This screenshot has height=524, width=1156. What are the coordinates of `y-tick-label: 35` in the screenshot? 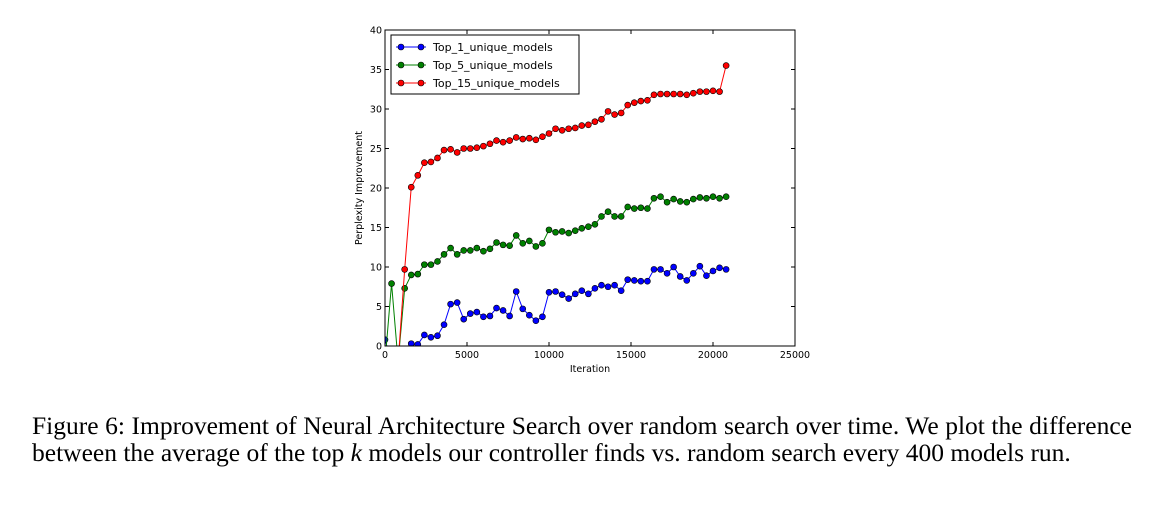 It's located at (376, 70).